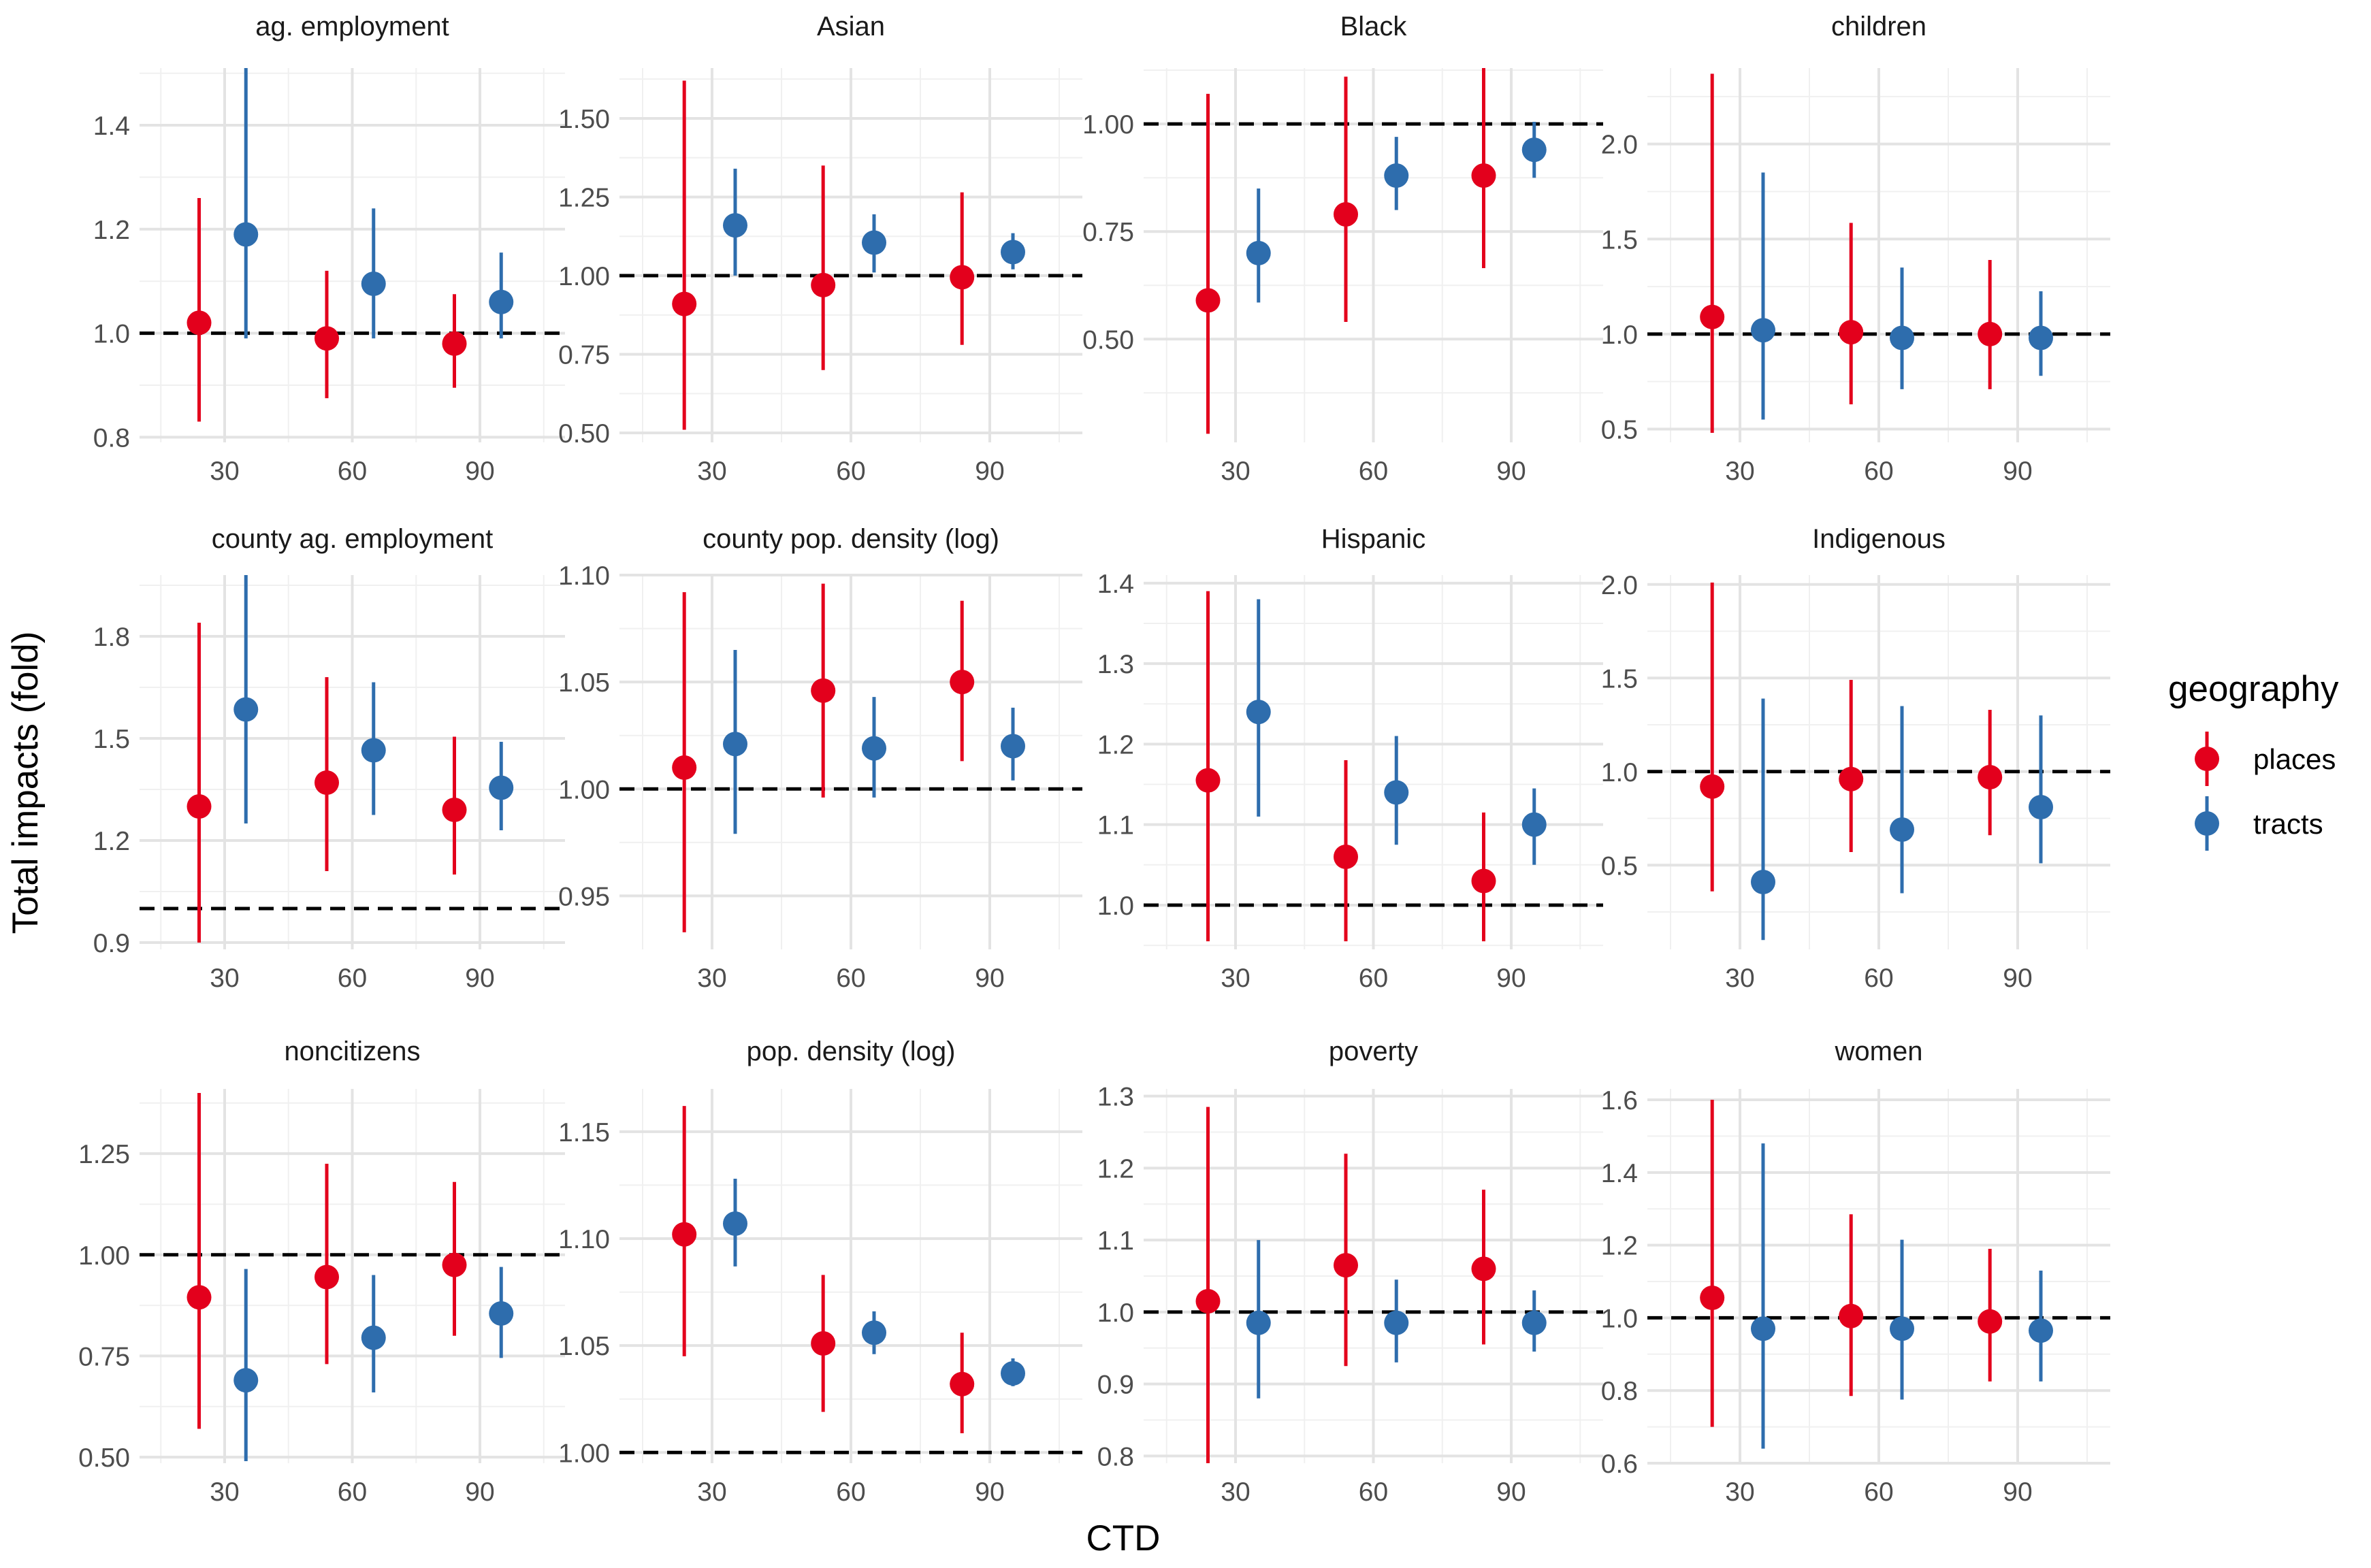 The image size is (2371, 1568). I want to click on y-tick-label: 0.6, so click(1619, 1464).